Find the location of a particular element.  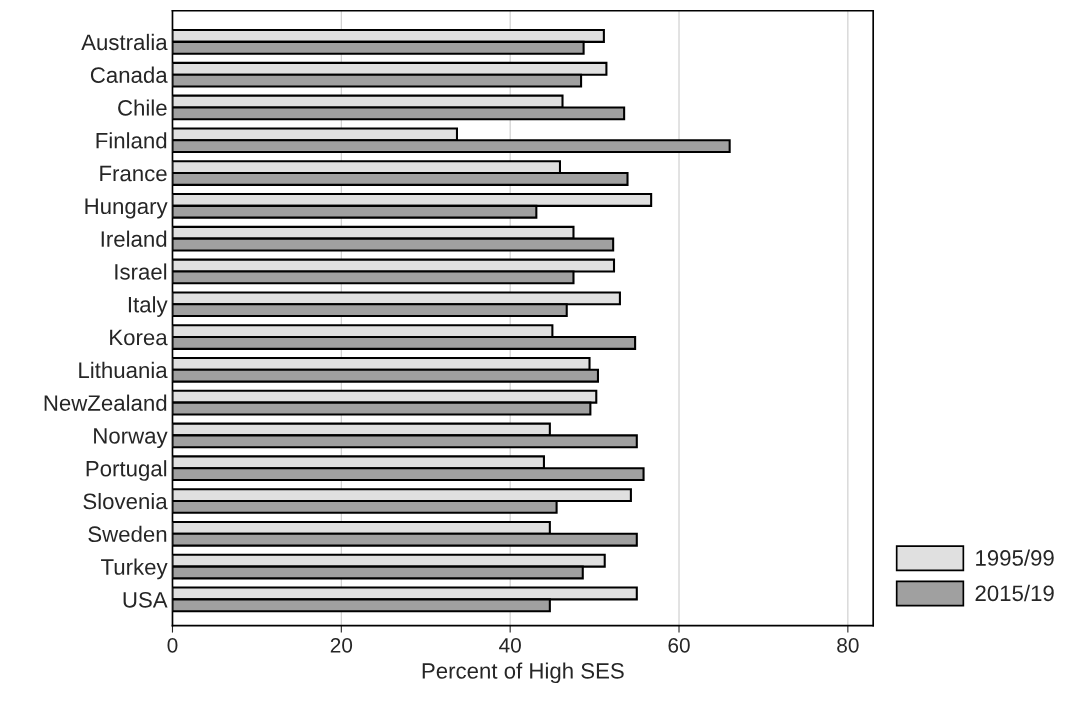

y-tick-label: Hungary is located at coordinates (126, 208).